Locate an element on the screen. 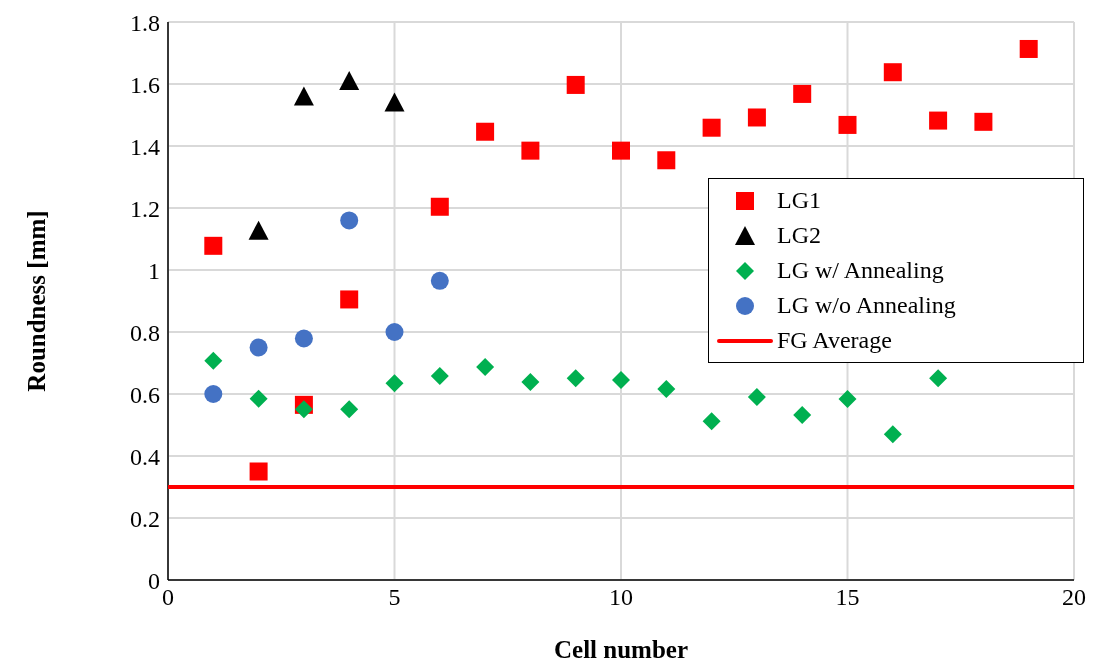 This screenshot has width=1105, height=670. x-axis-title: Cell number is located at coordinates (621, 649).